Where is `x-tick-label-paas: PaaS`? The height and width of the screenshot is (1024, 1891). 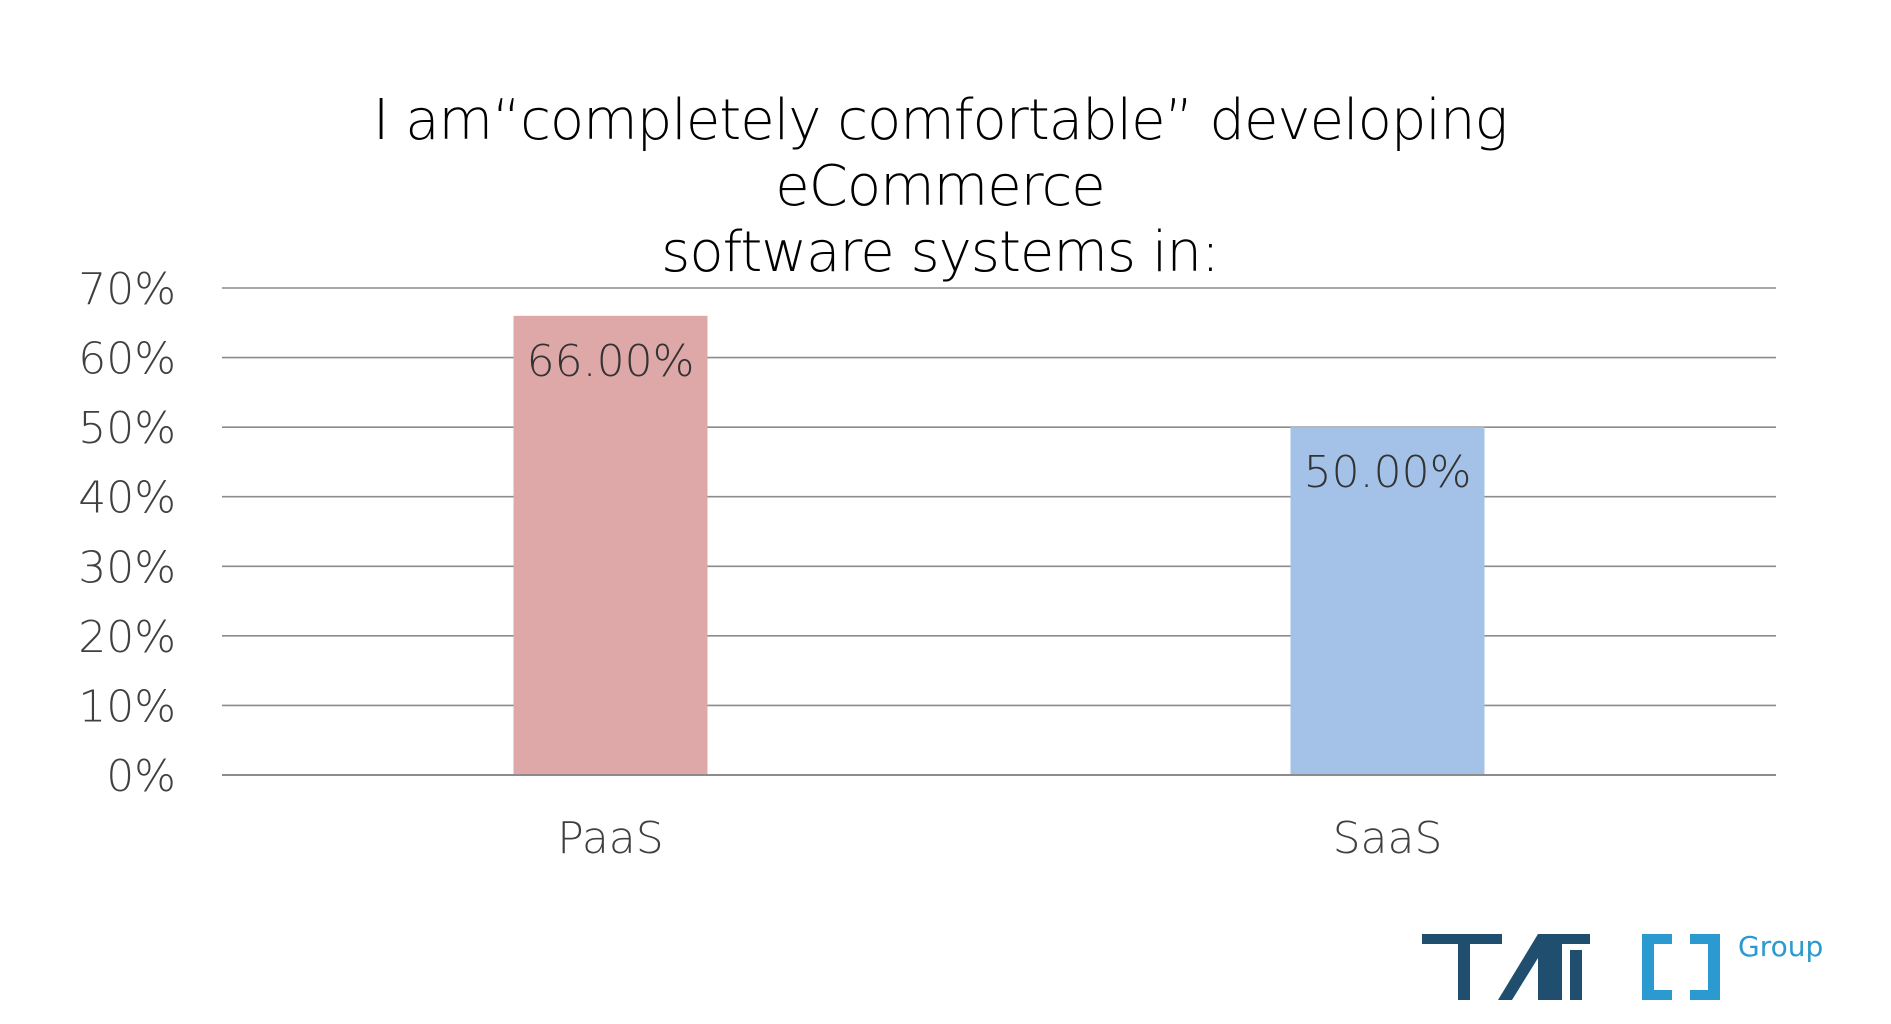
x-tick-label-paas: PaaS is located at coordinates (610, 838).